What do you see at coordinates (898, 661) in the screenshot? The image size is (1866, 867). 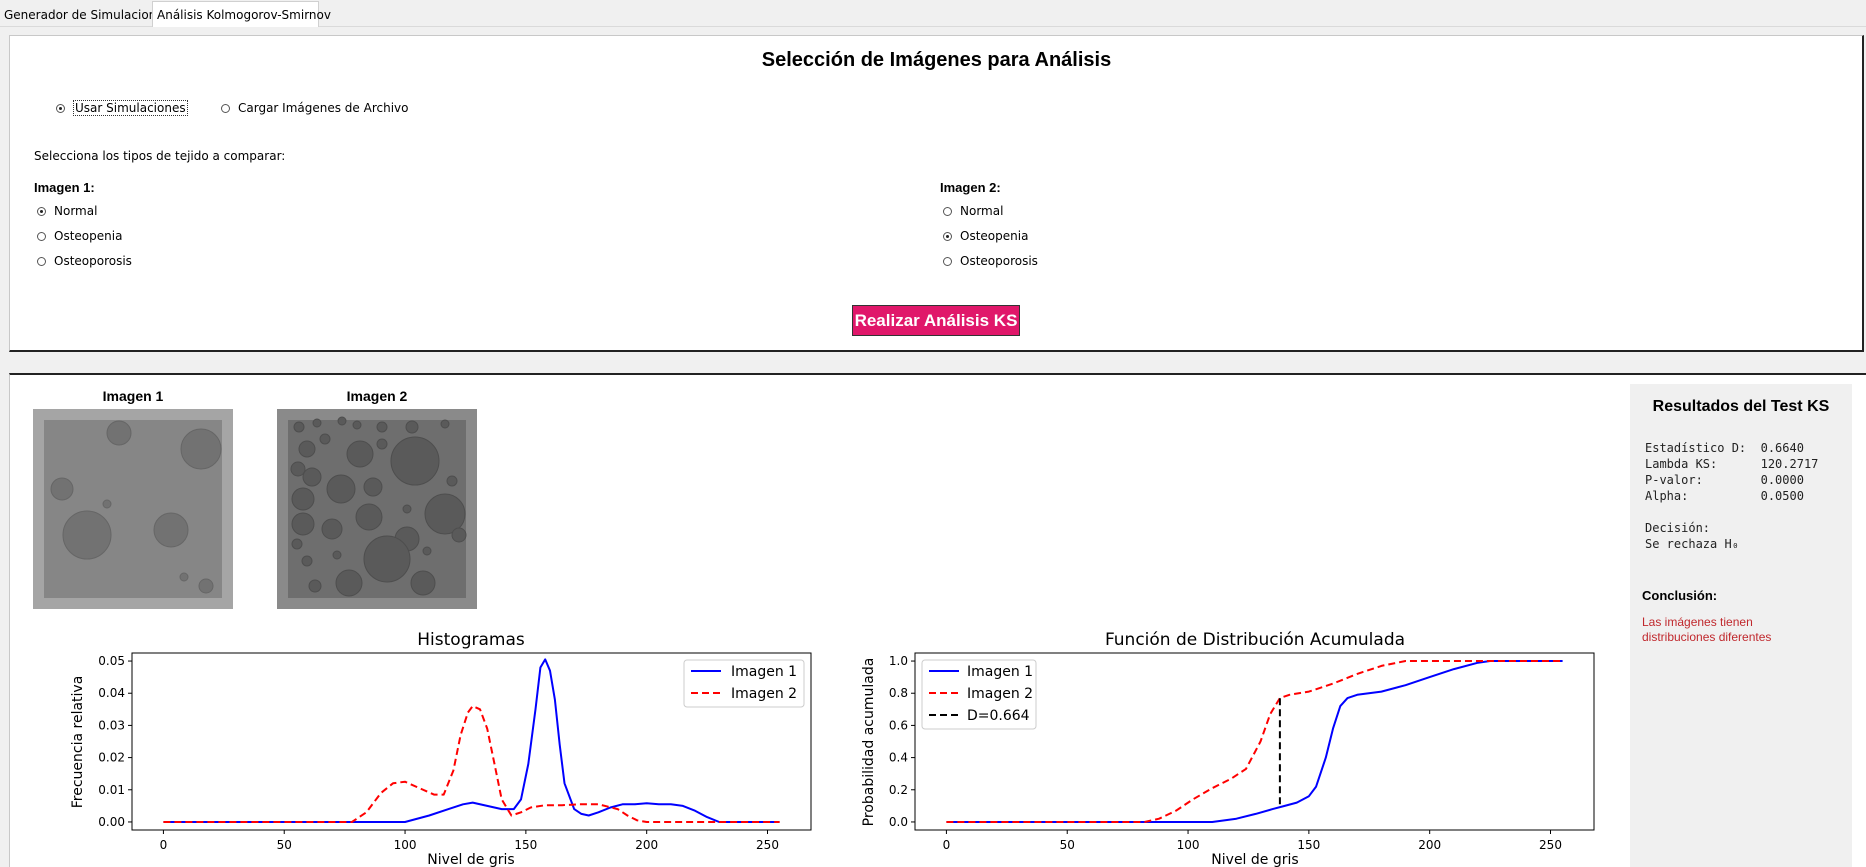 I see `cdf-ytick-label: 1.0` at bounding box center [898, 661].